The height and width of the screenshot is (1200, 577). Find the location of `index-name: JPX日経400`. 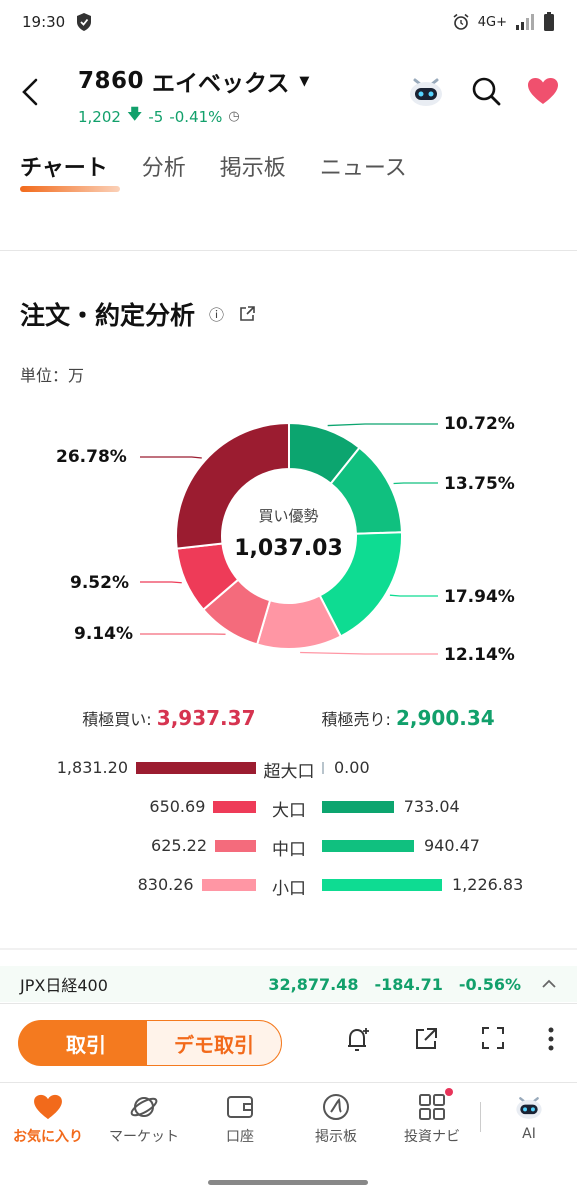

index-name: JPX日経400 is located at coordinates (64, 985).